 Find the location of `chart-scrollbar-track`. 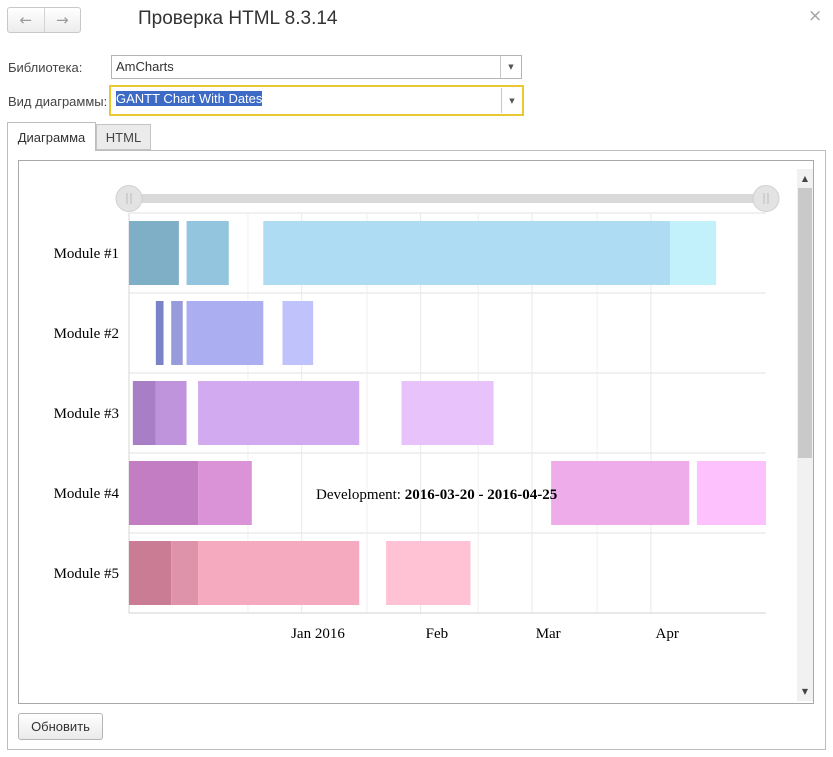

chart-scrollbar-track is located at coordinates (447, 198).